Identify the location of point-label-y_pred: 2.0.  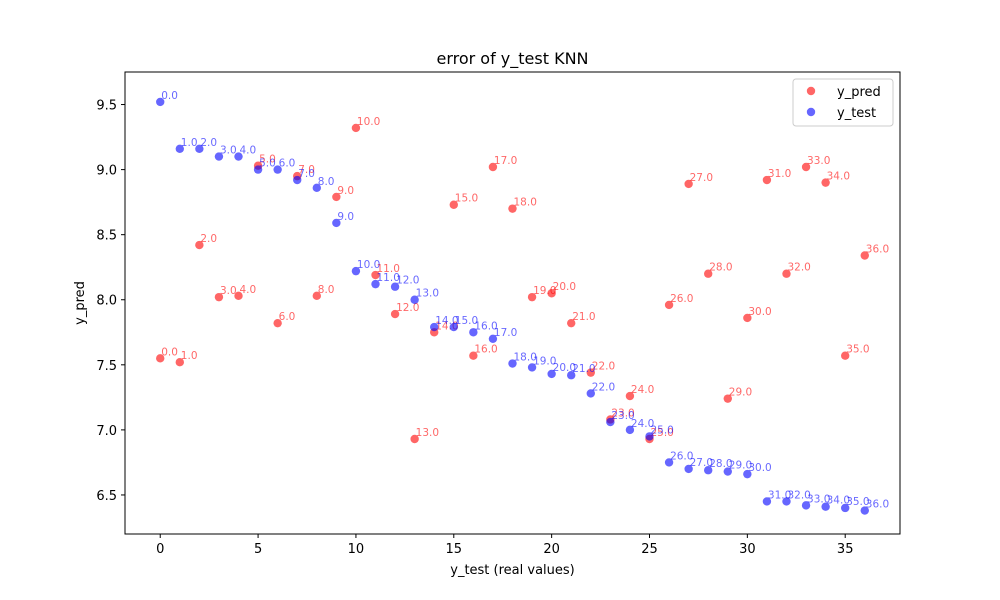
(208, 239).